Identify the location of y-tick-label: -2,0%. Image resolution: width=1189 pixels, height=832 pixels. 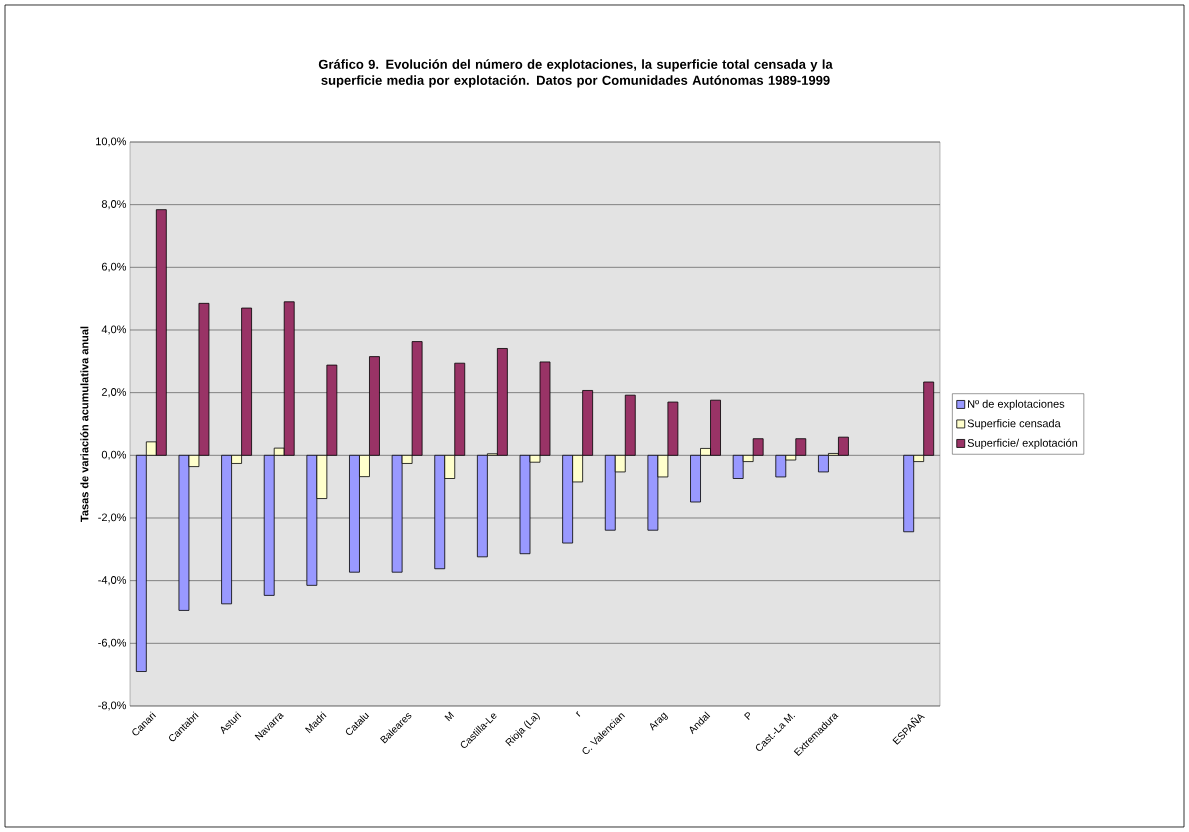
(112, 518).